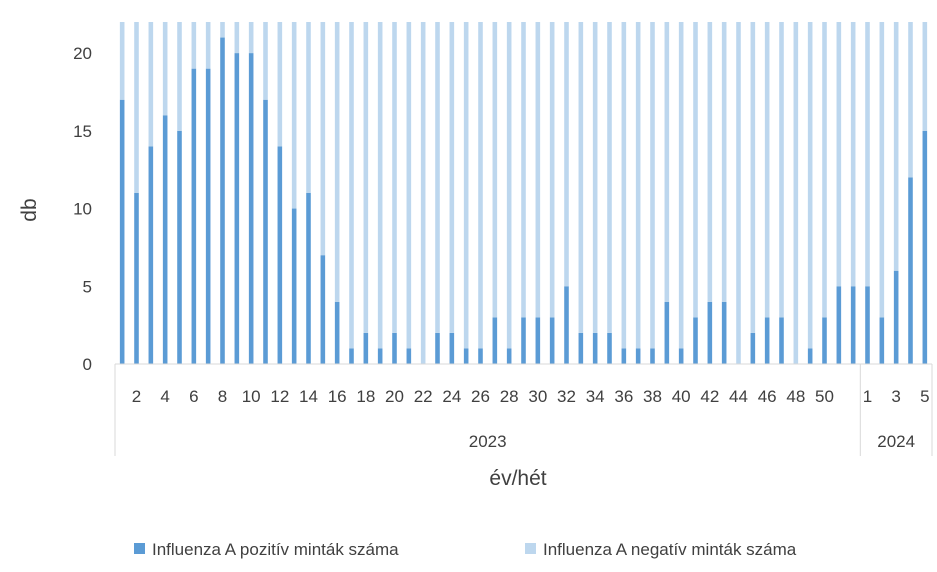 The height and width of the screenshot is (572, 937). I want to click on x-tick-label: 22, so click(423, 396).